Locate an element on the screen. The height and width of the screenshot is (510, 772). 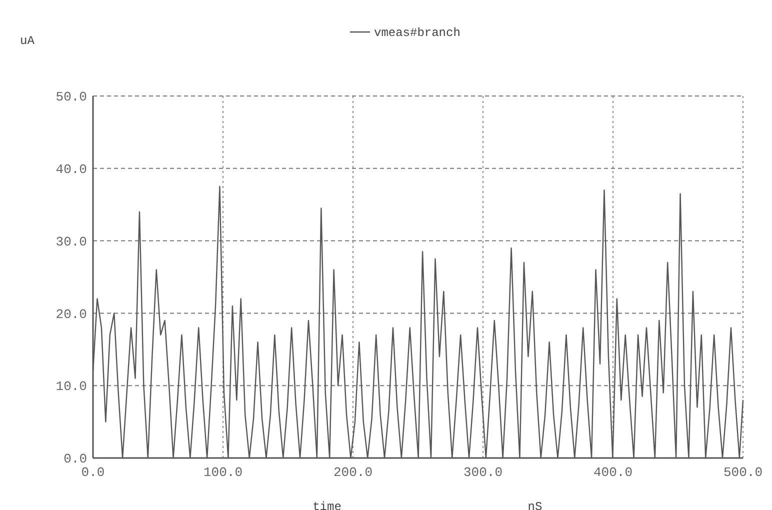
y-tick-label: 30.0 is located at coordinates (71, 242).